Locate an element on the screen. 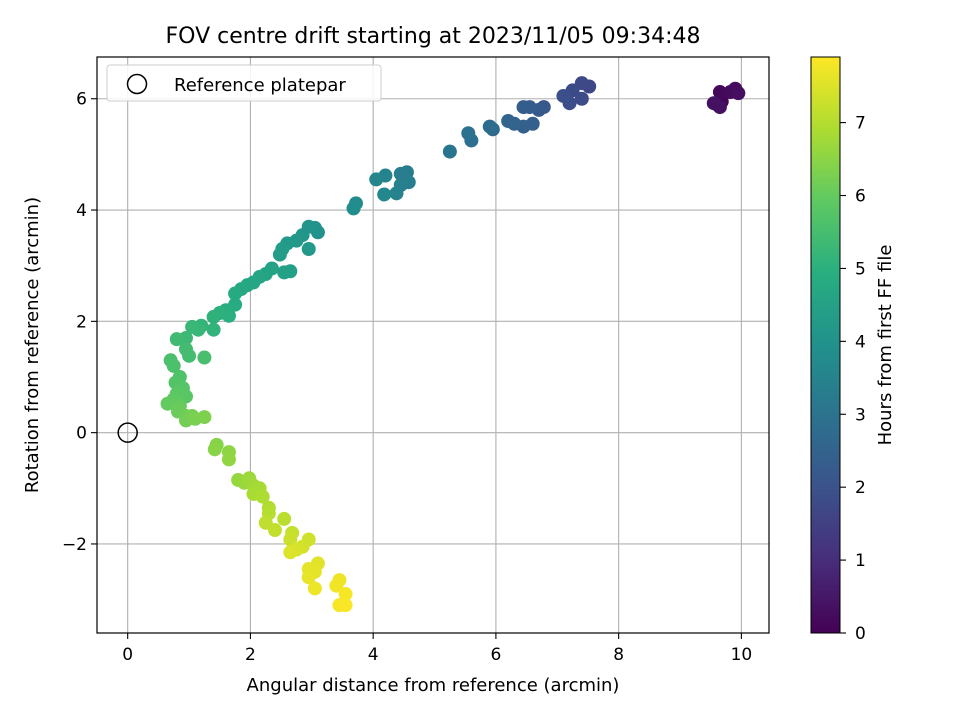 Image resolution: width=960 pixels, height=720 pixels. y-tick-label: 6 is located at coordinates (81, 100).